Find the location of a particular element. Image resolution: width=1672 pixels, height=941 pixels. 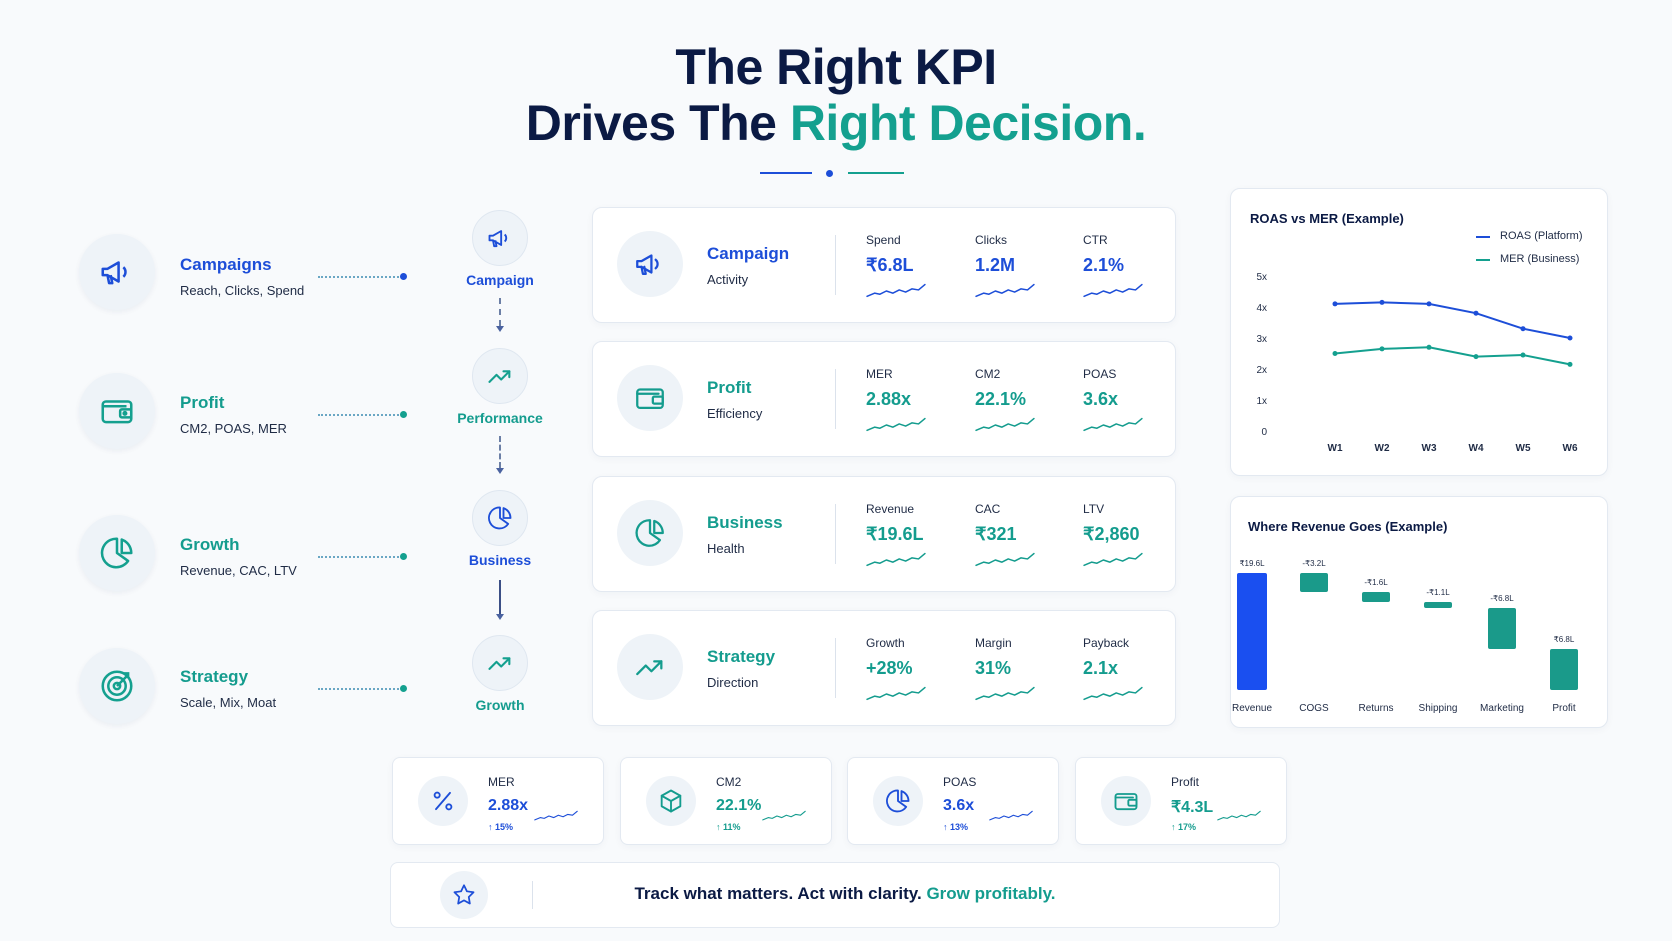

page-title-line1: The Right KPI is located at coordinates (836, 67).